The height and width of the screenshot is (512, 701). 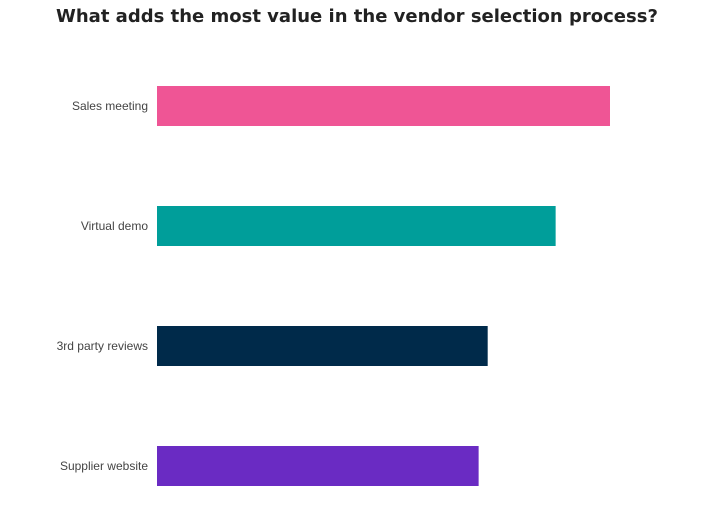 What do you see at coordinates (356, 226) in the screenshot?
I see `bar-virtual-demo` at bounding box center [356, 226].